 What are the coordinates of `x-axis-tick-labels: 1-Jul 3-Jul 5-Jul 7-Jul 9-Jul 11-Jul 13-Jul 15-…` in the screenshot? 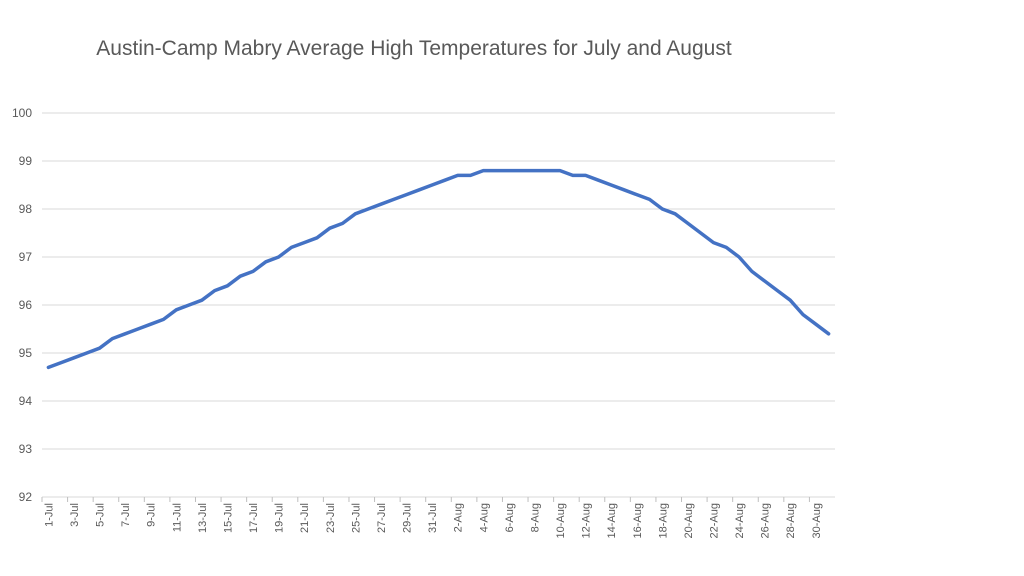 It's located at (432, 517).